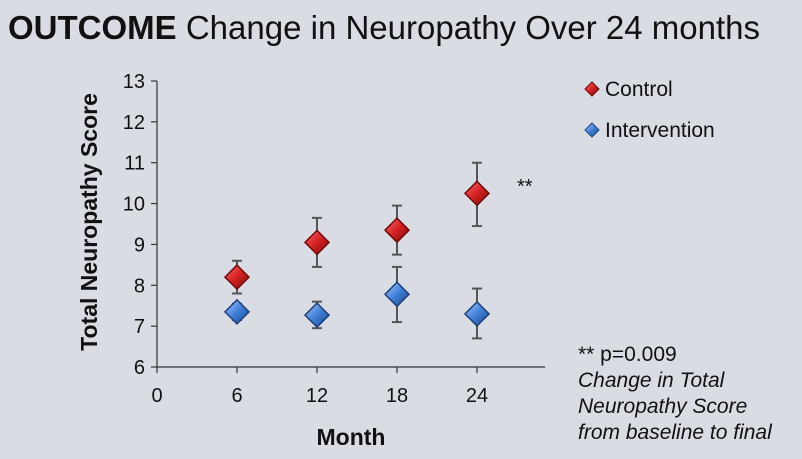  I want to click on y-tick-label: 8, so click(139, 286).